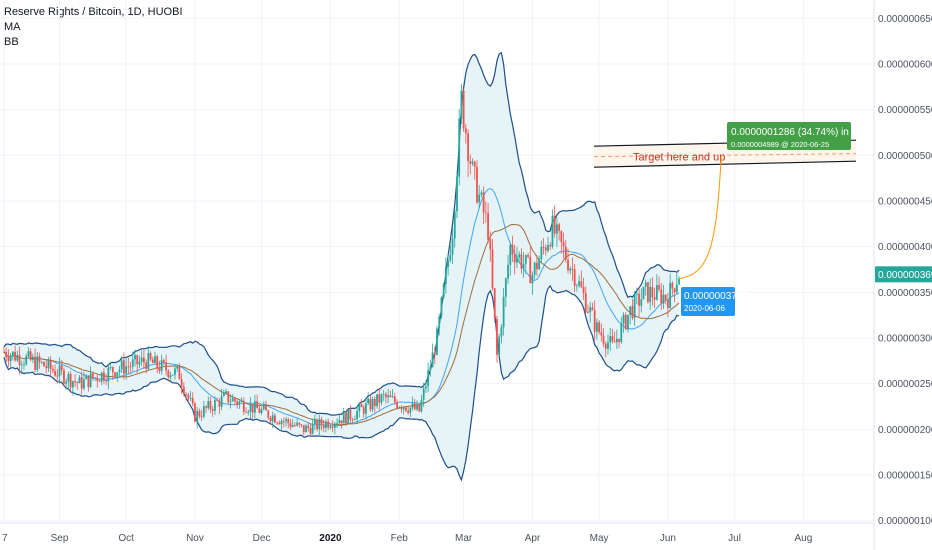 Image resolution: width=932 pixels, height=550 pixels. Describe the element at coordinates (437, 533) in the screenshot. I see `time-axis: 7 Sep Oct Nov Dec 2020 Feb Mar Apr May Jun Jul Aug` at that location.